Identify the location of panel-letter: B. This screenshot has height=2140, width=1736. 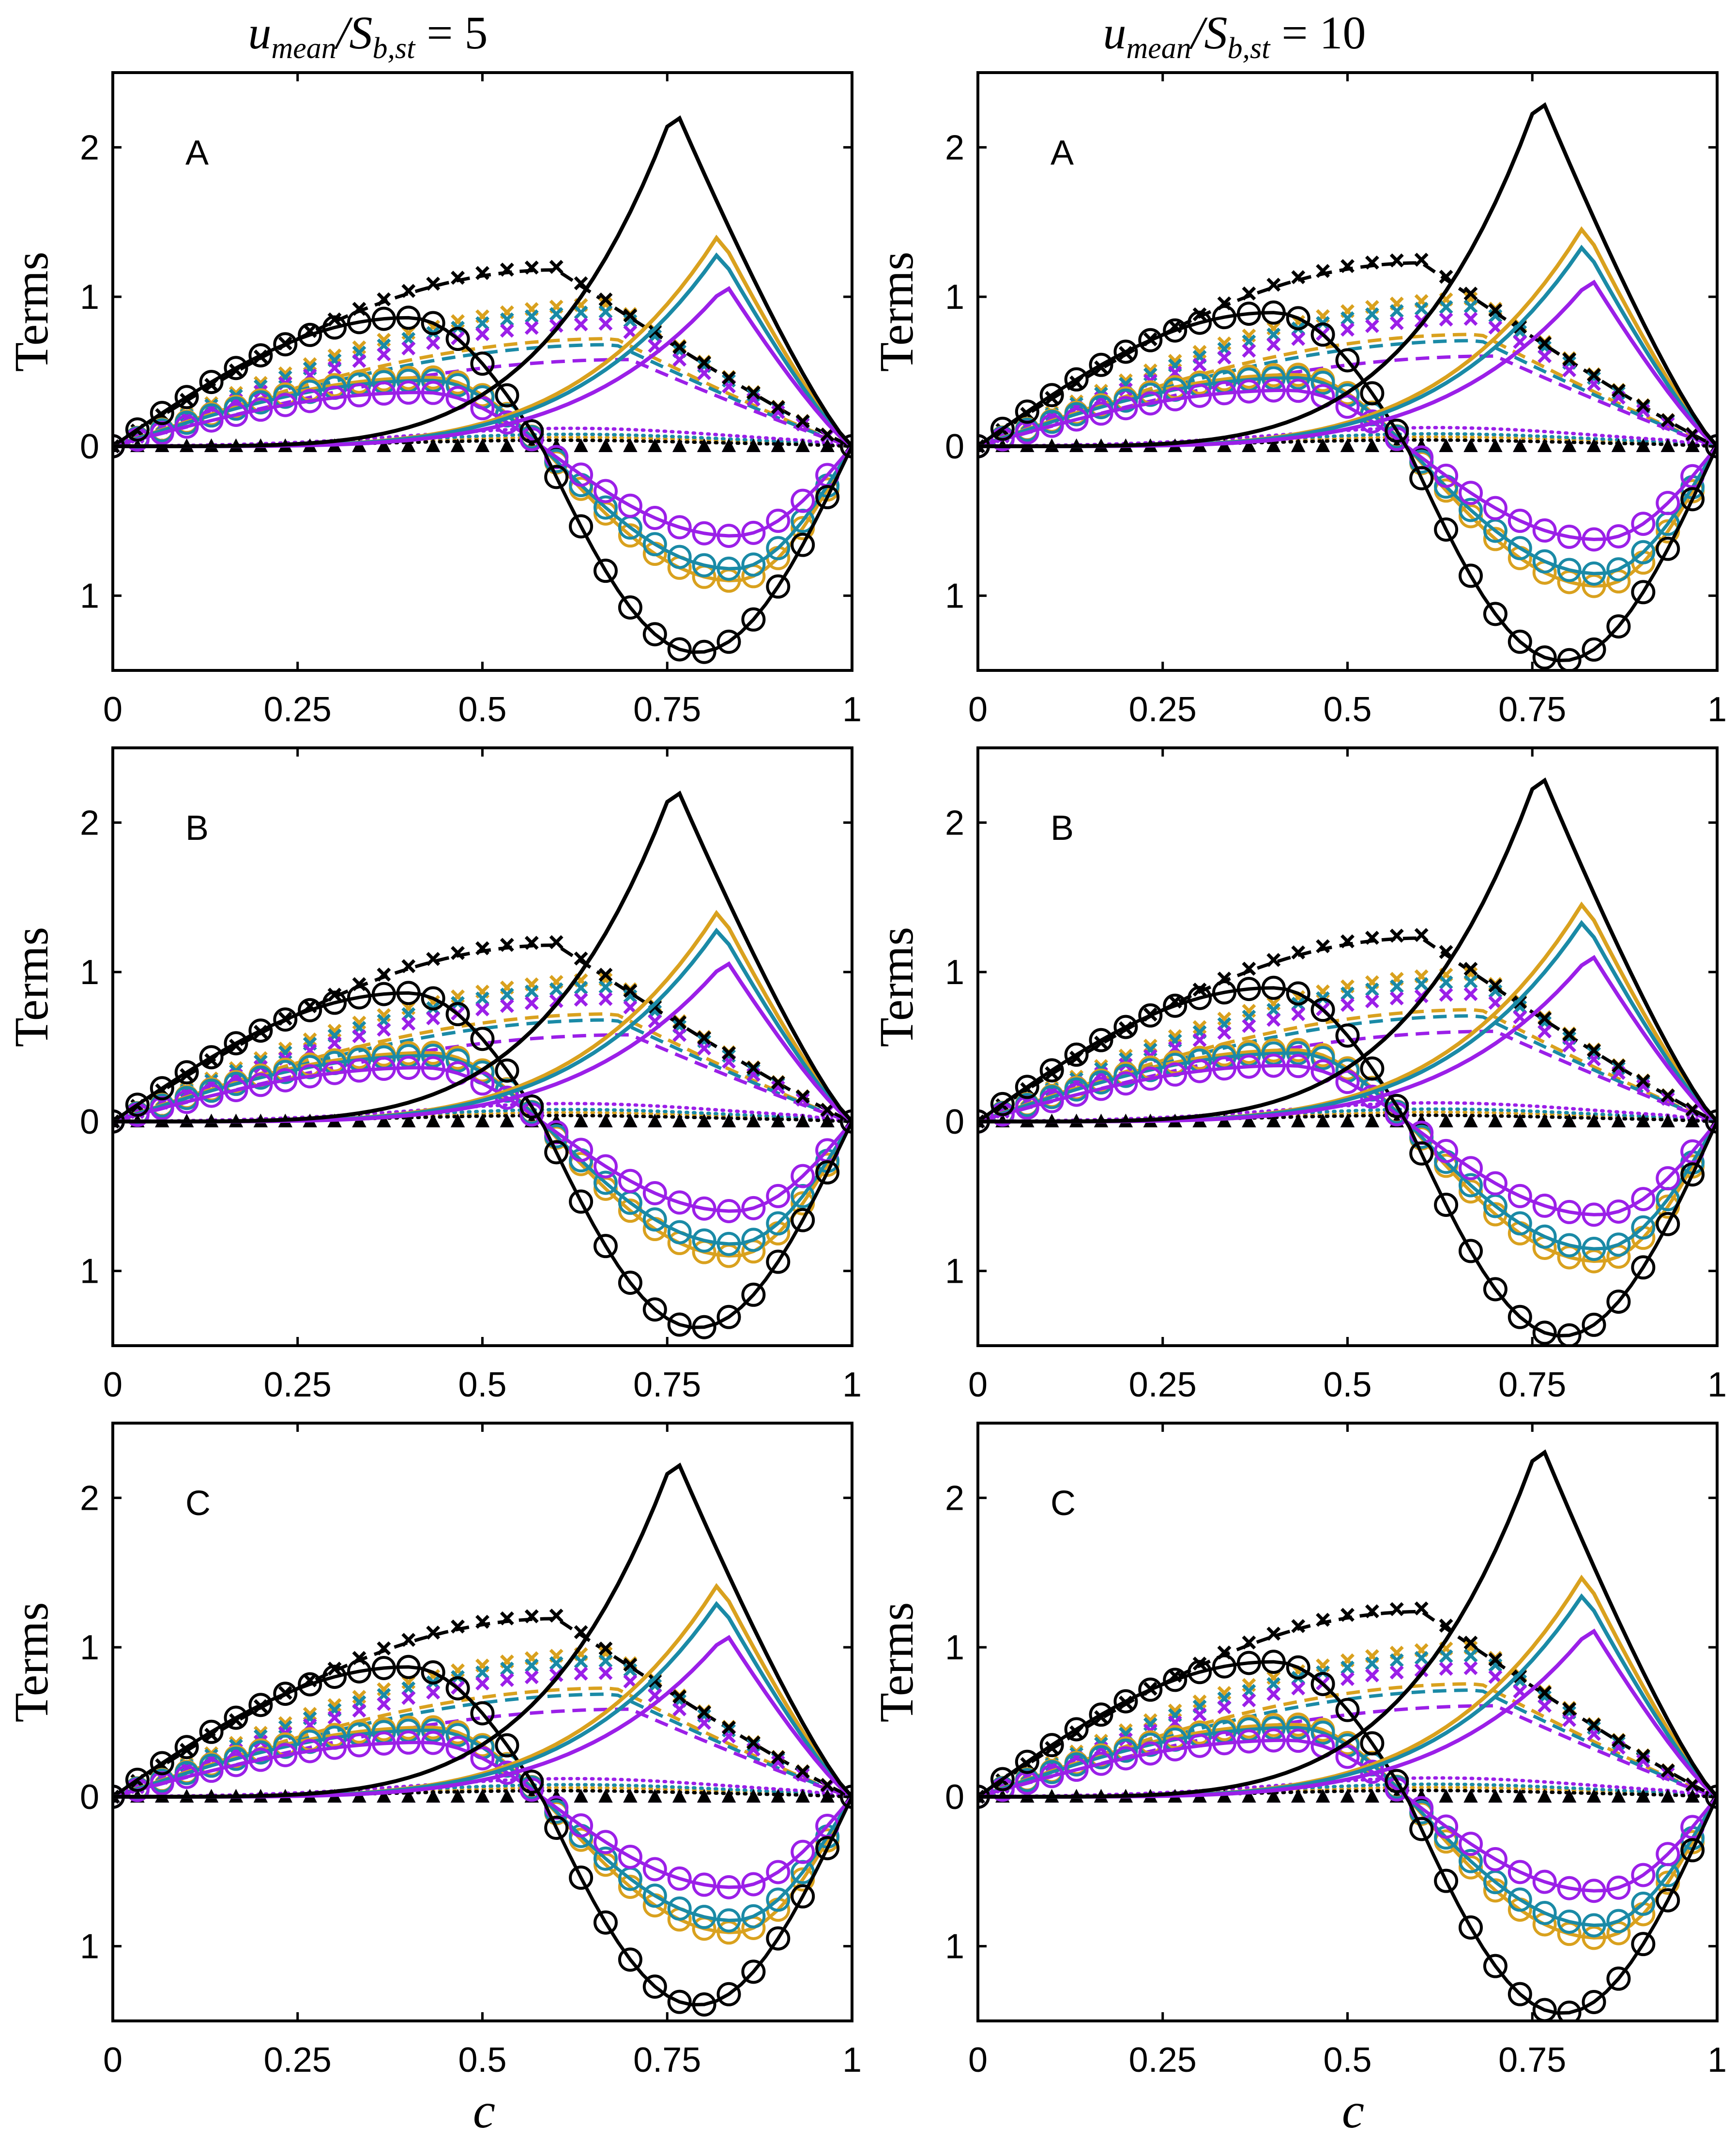
(197, 828).